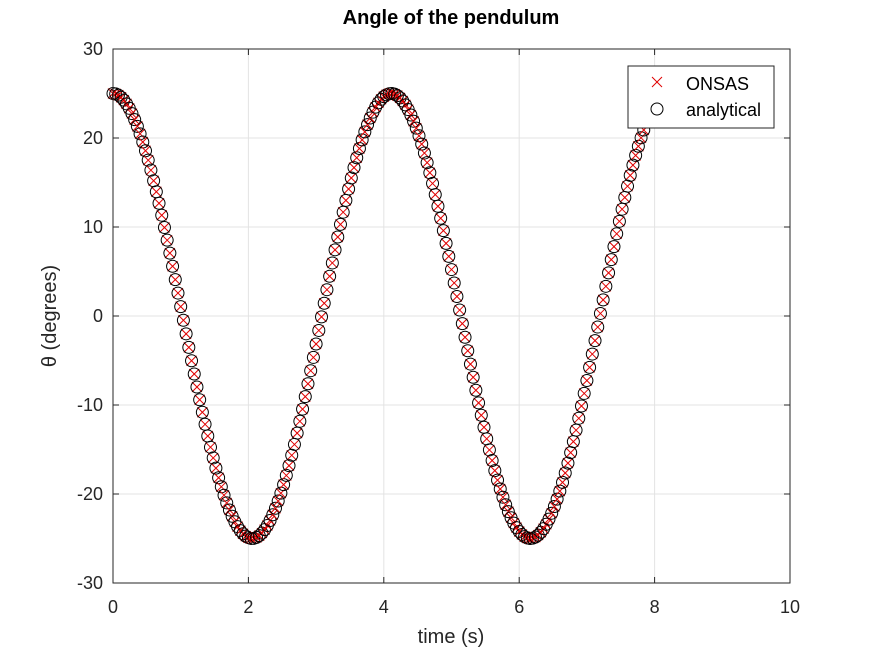 This screenshot has width=873, height=655. I want to click on y-axis-label: θ (degrees), so click(50, 316).